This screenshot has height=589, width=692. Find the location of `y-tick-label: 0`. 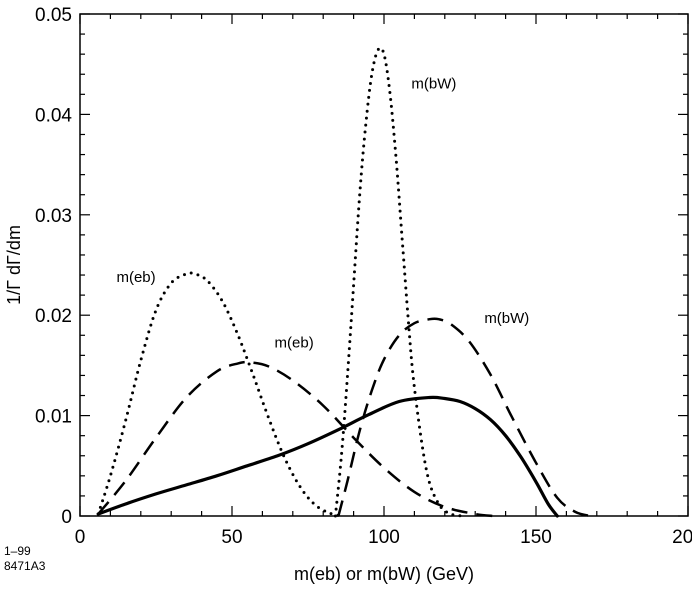

y-tick-label: 0 is located at coordinates (66, 517).